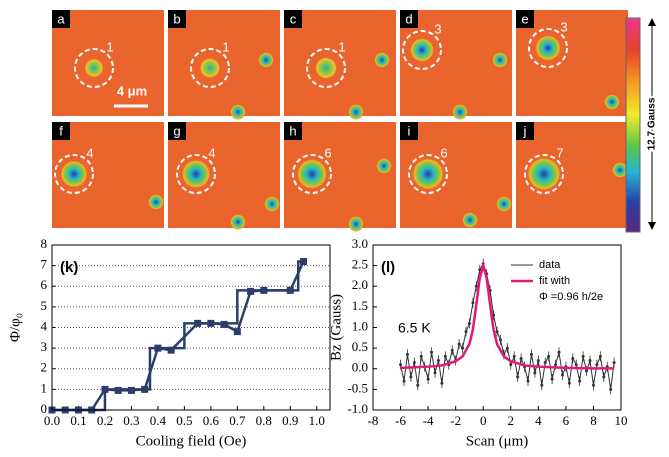 This screenshot has height=457, width=669. I want to click on panel: c1, so click(340, 65).